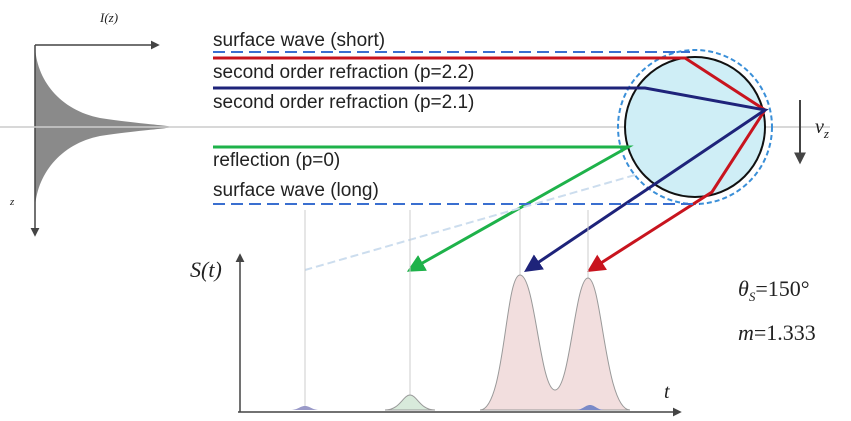  I want to click on ray-reflection, so click(423, 208).